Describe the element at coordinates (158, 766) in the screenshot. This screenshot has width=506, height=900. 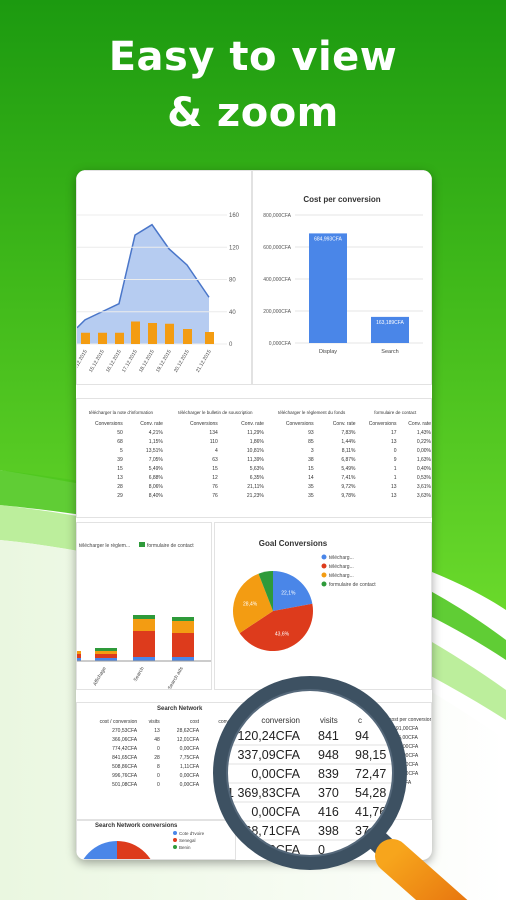
I see `table-cell: 8` at that location.